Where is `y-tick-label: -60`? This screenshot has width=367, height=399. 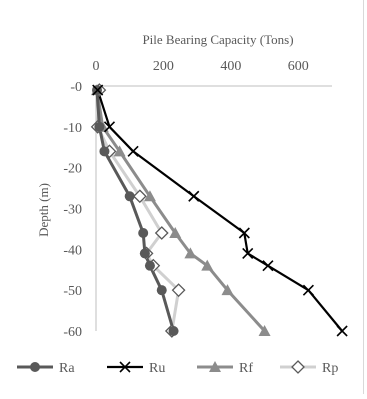 y-tick-label: -60 is located at coordinates (72, 332).